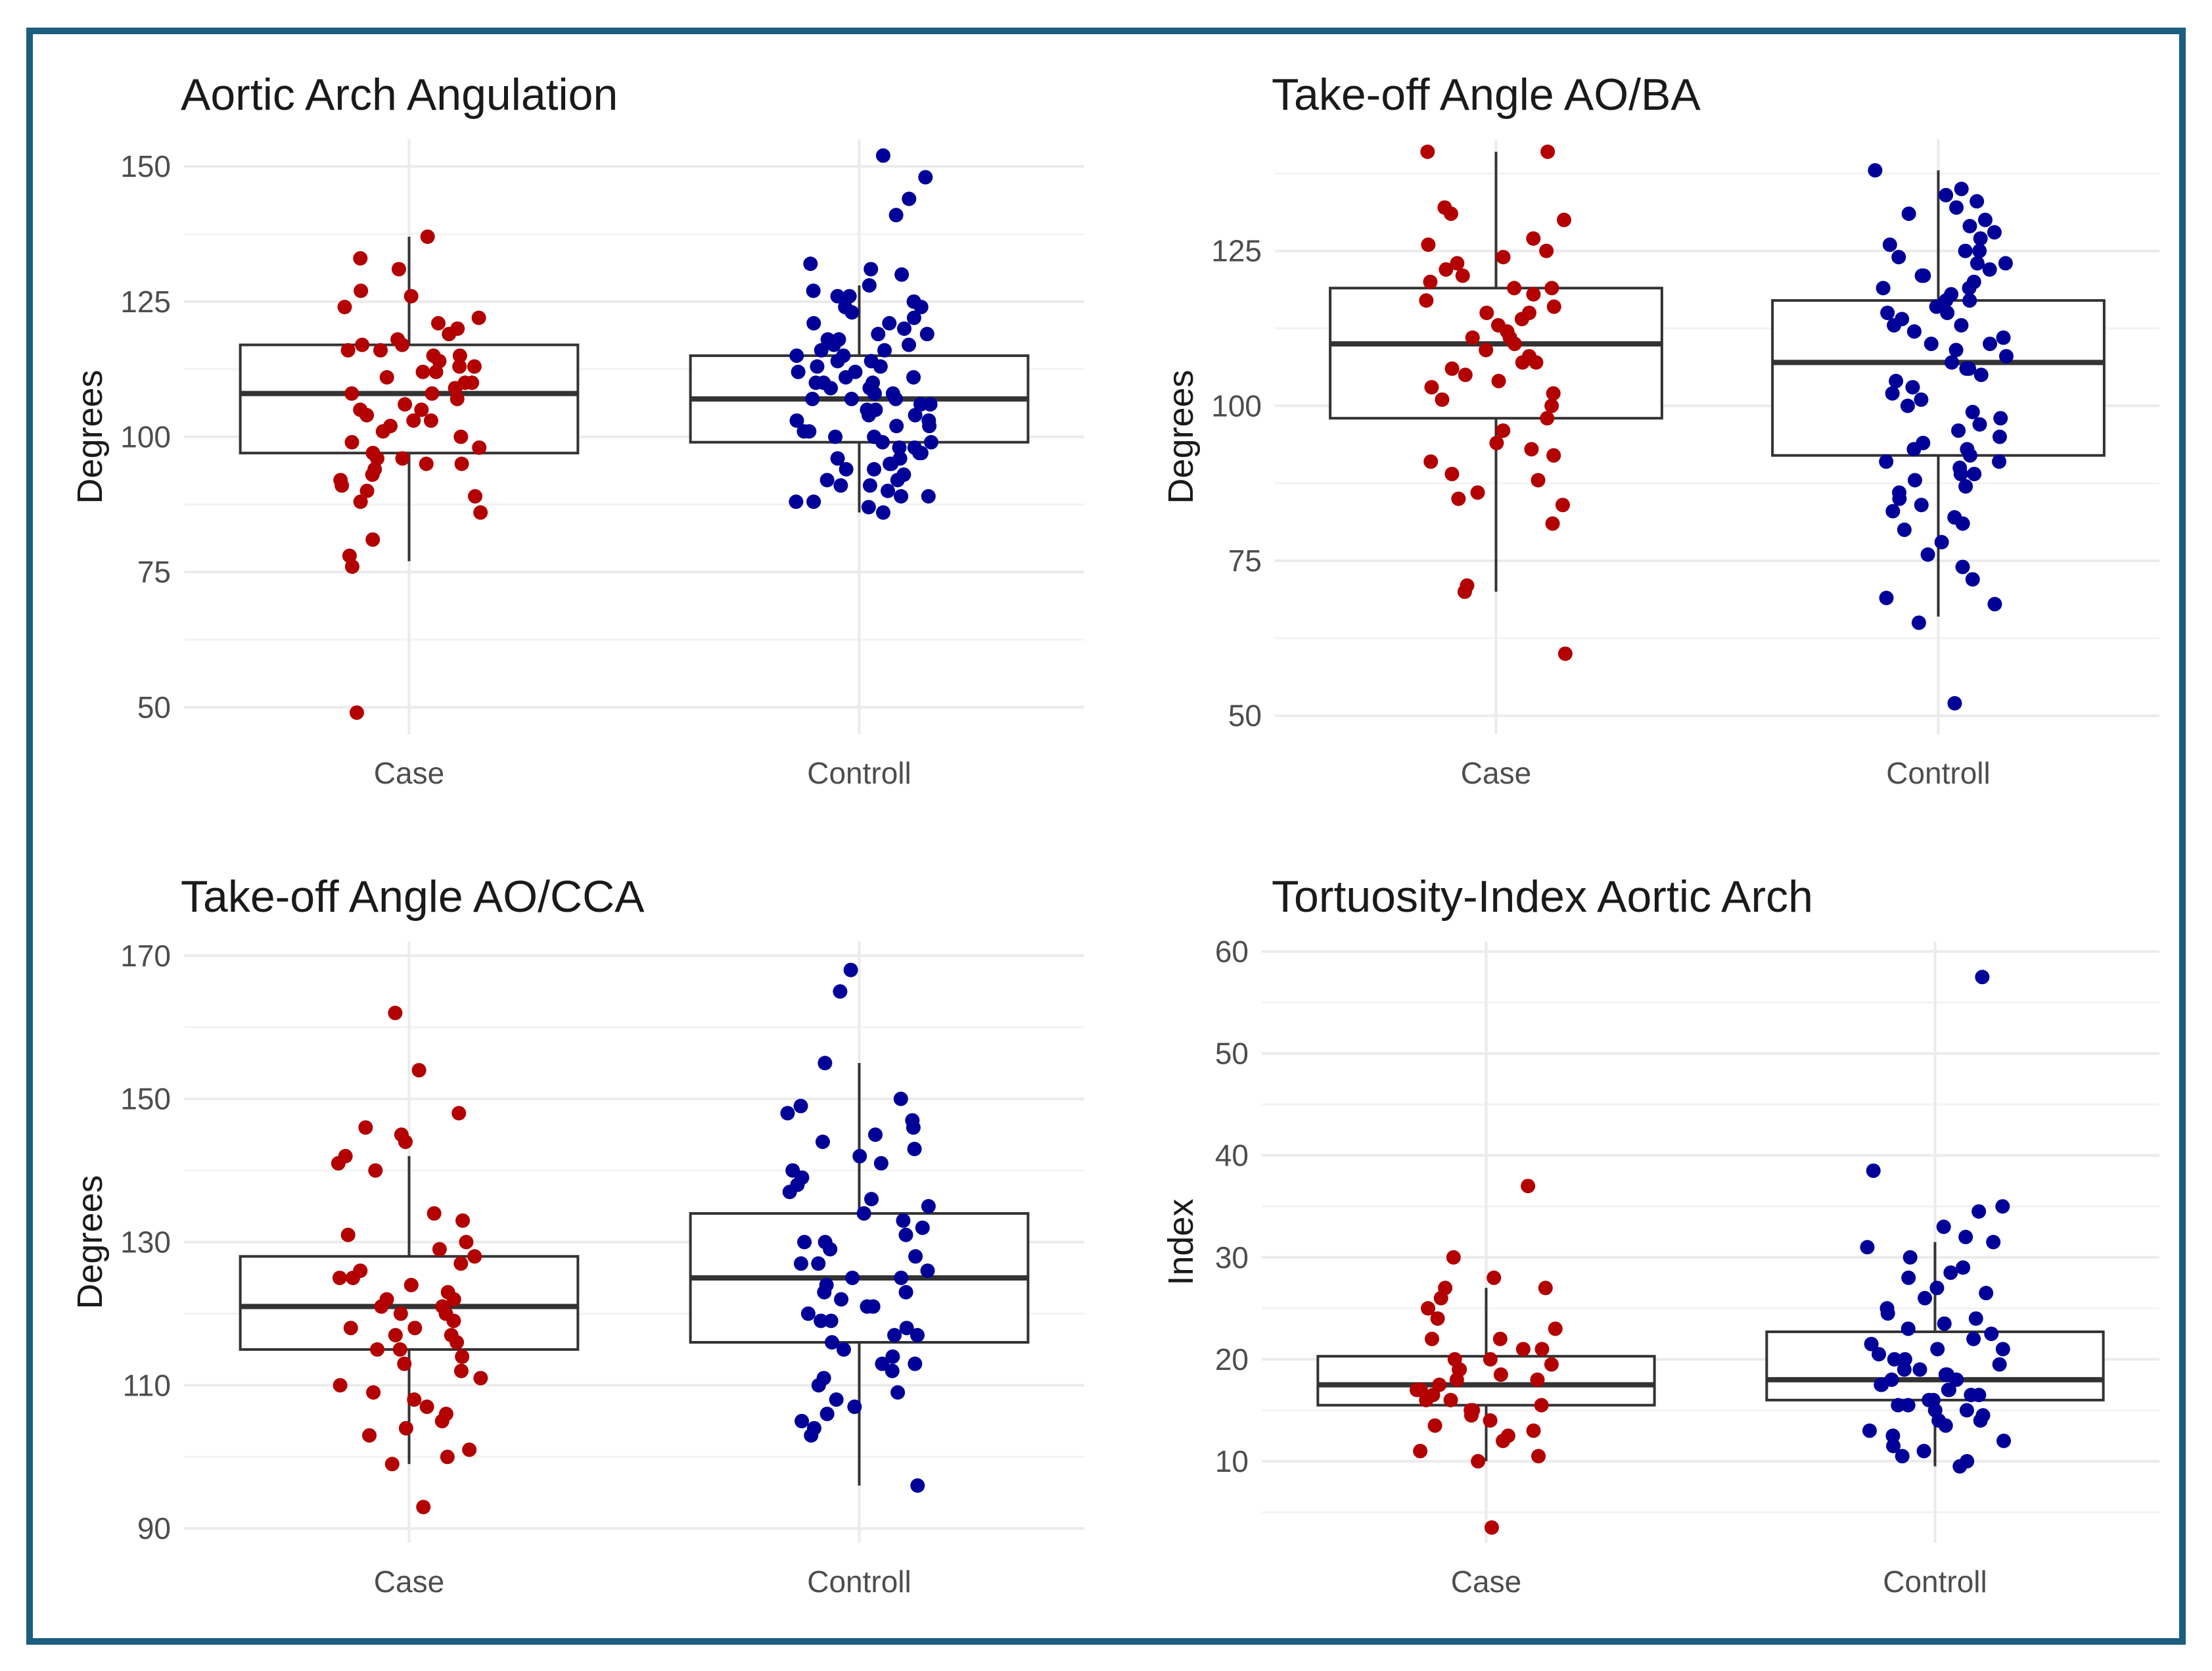 Image resolution: width=2212 pixels, height=1671 pixels. Describe the element at coordinates (1181, 1241) in the screenshot. I see `y-axis-label: Index` at that location.